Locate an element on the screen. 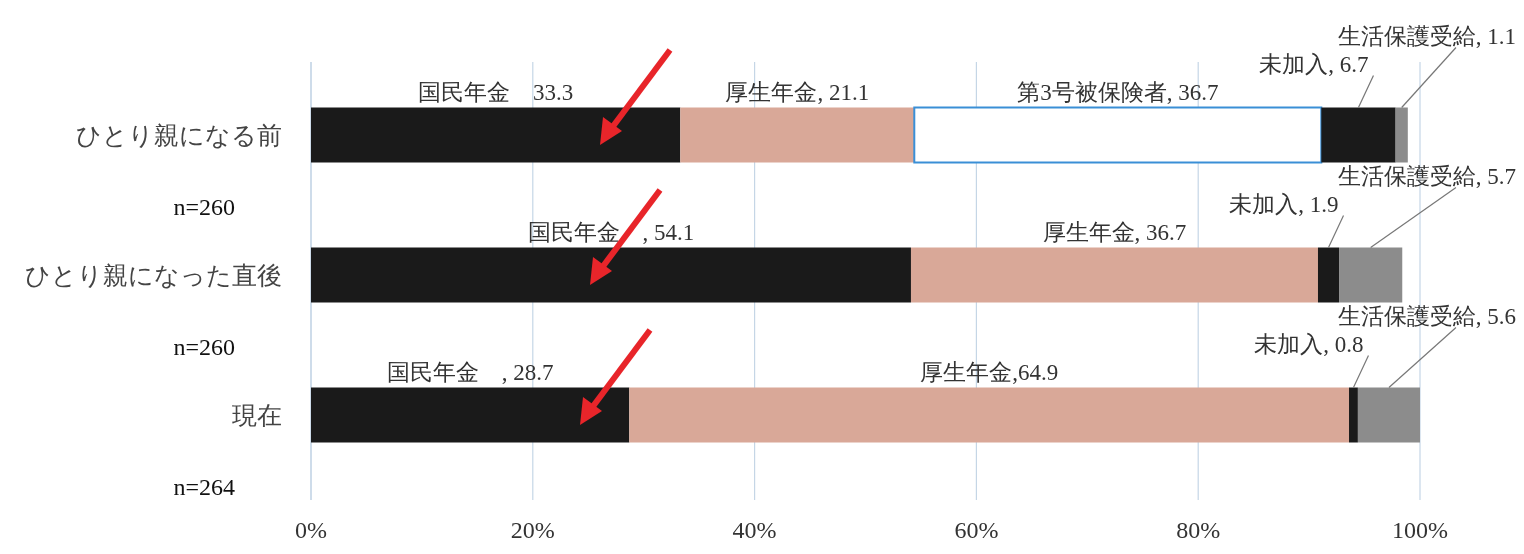 The image size is (1524, 554). data-label: 未加入, 0.8 is located at coordinates (1309, 344).